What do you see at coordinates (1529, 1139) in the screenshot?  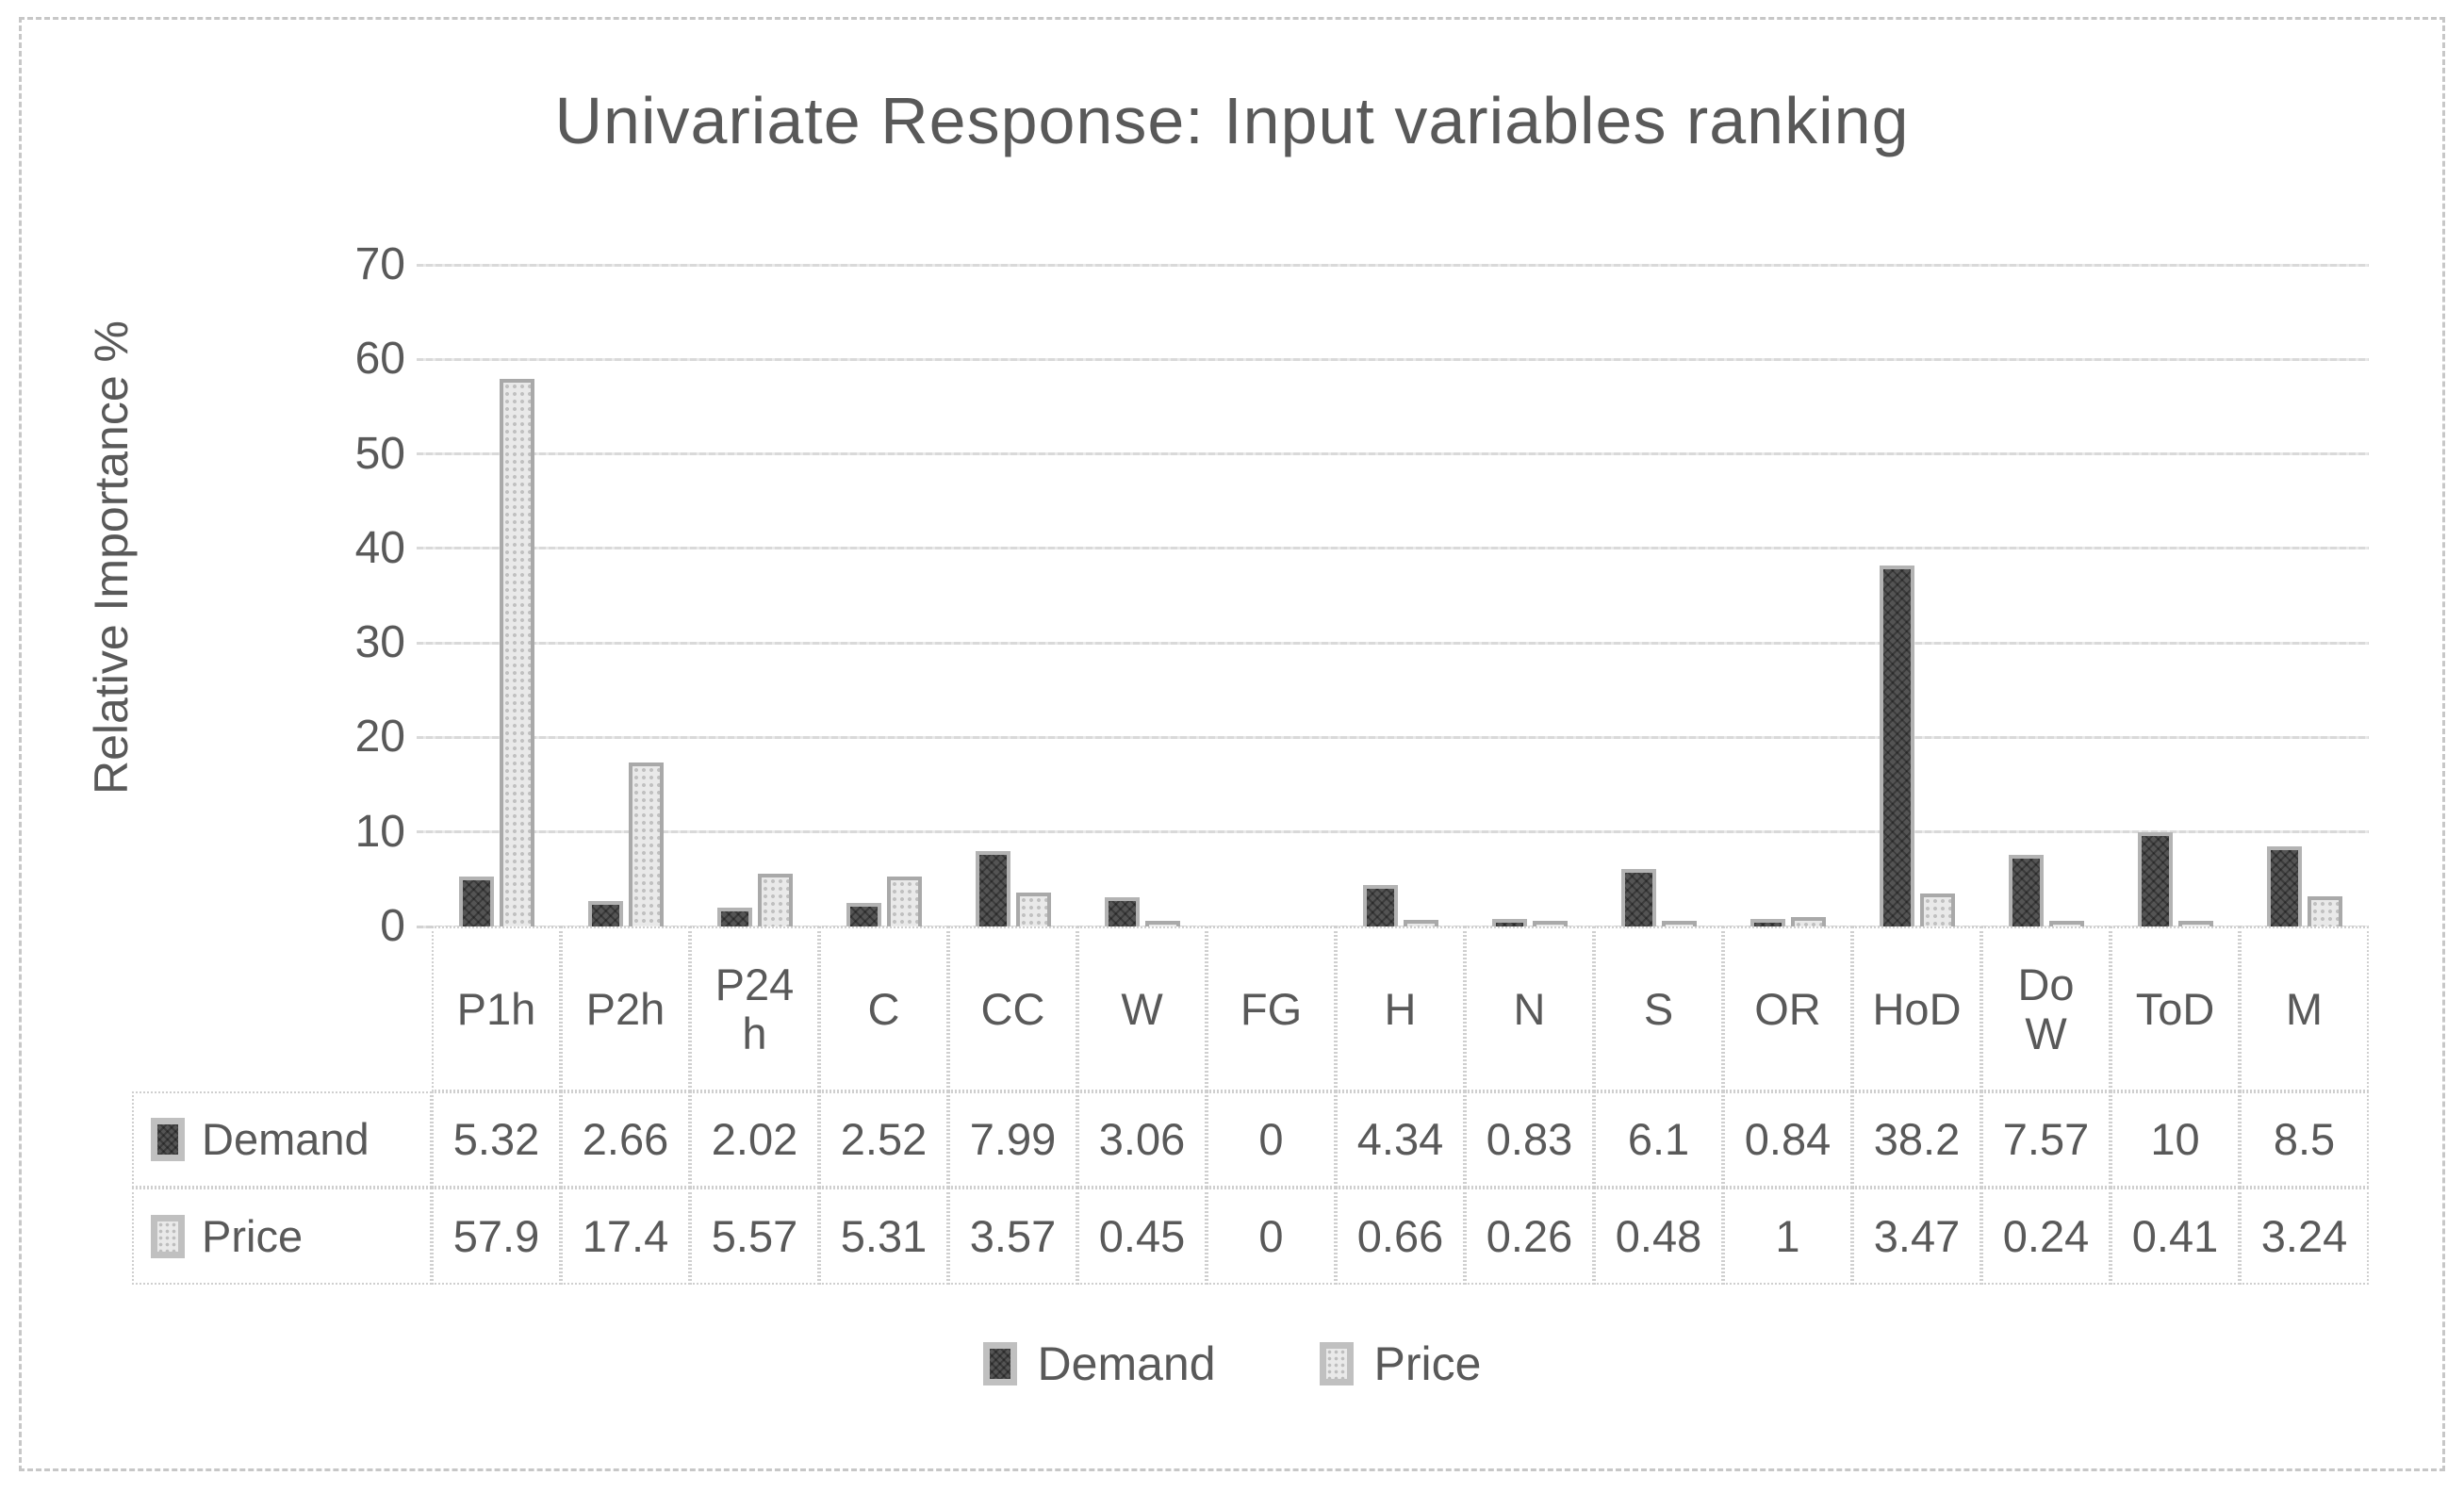 I see `table-cell-demand-n: 0.83` at bounding box center [1529, 1139].